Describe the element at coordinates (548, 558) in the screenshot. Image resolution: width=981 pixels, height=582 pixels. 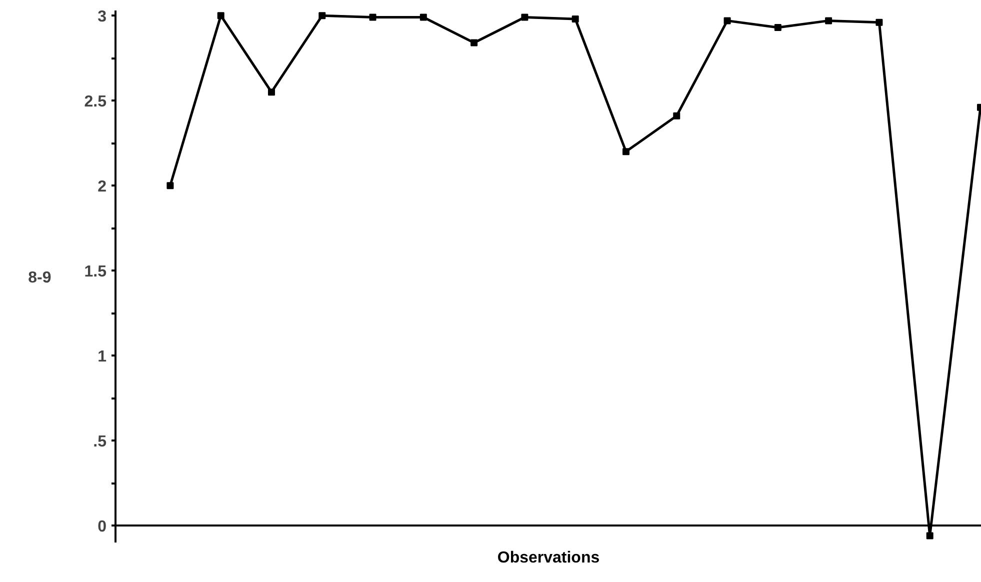
I see `x-axis-title: Observations` at that location.